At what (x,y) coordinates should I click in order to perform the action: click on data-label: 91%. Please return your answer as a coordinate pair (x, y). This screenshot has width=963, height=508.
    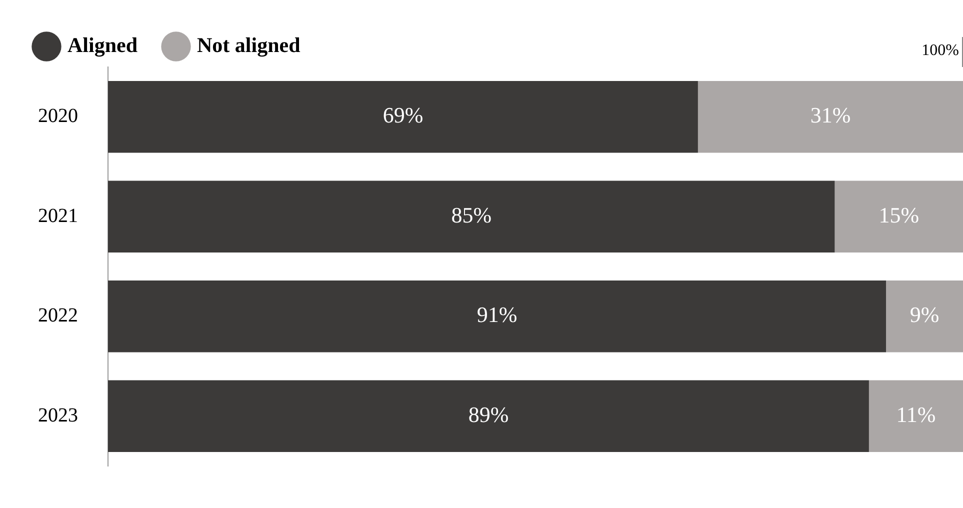
    Looking at the image, I should click on (497, 315).